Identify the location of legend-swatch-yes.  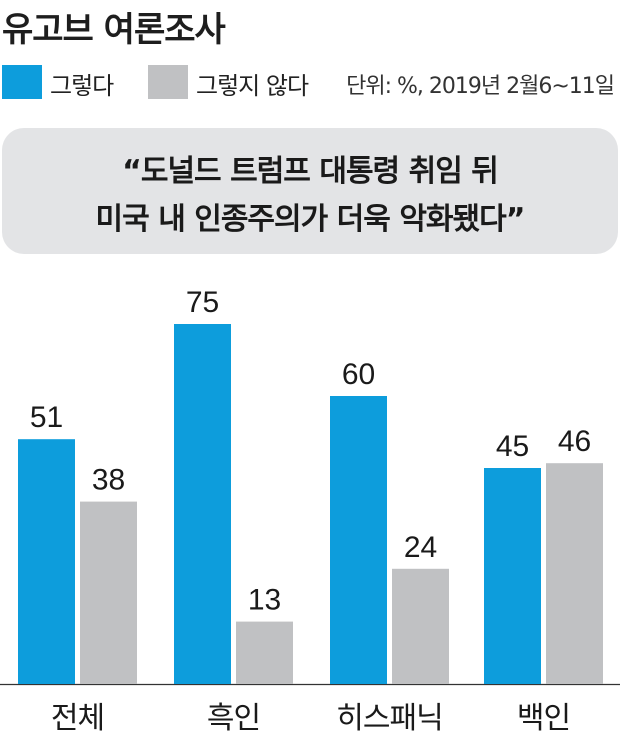
(22, 82).